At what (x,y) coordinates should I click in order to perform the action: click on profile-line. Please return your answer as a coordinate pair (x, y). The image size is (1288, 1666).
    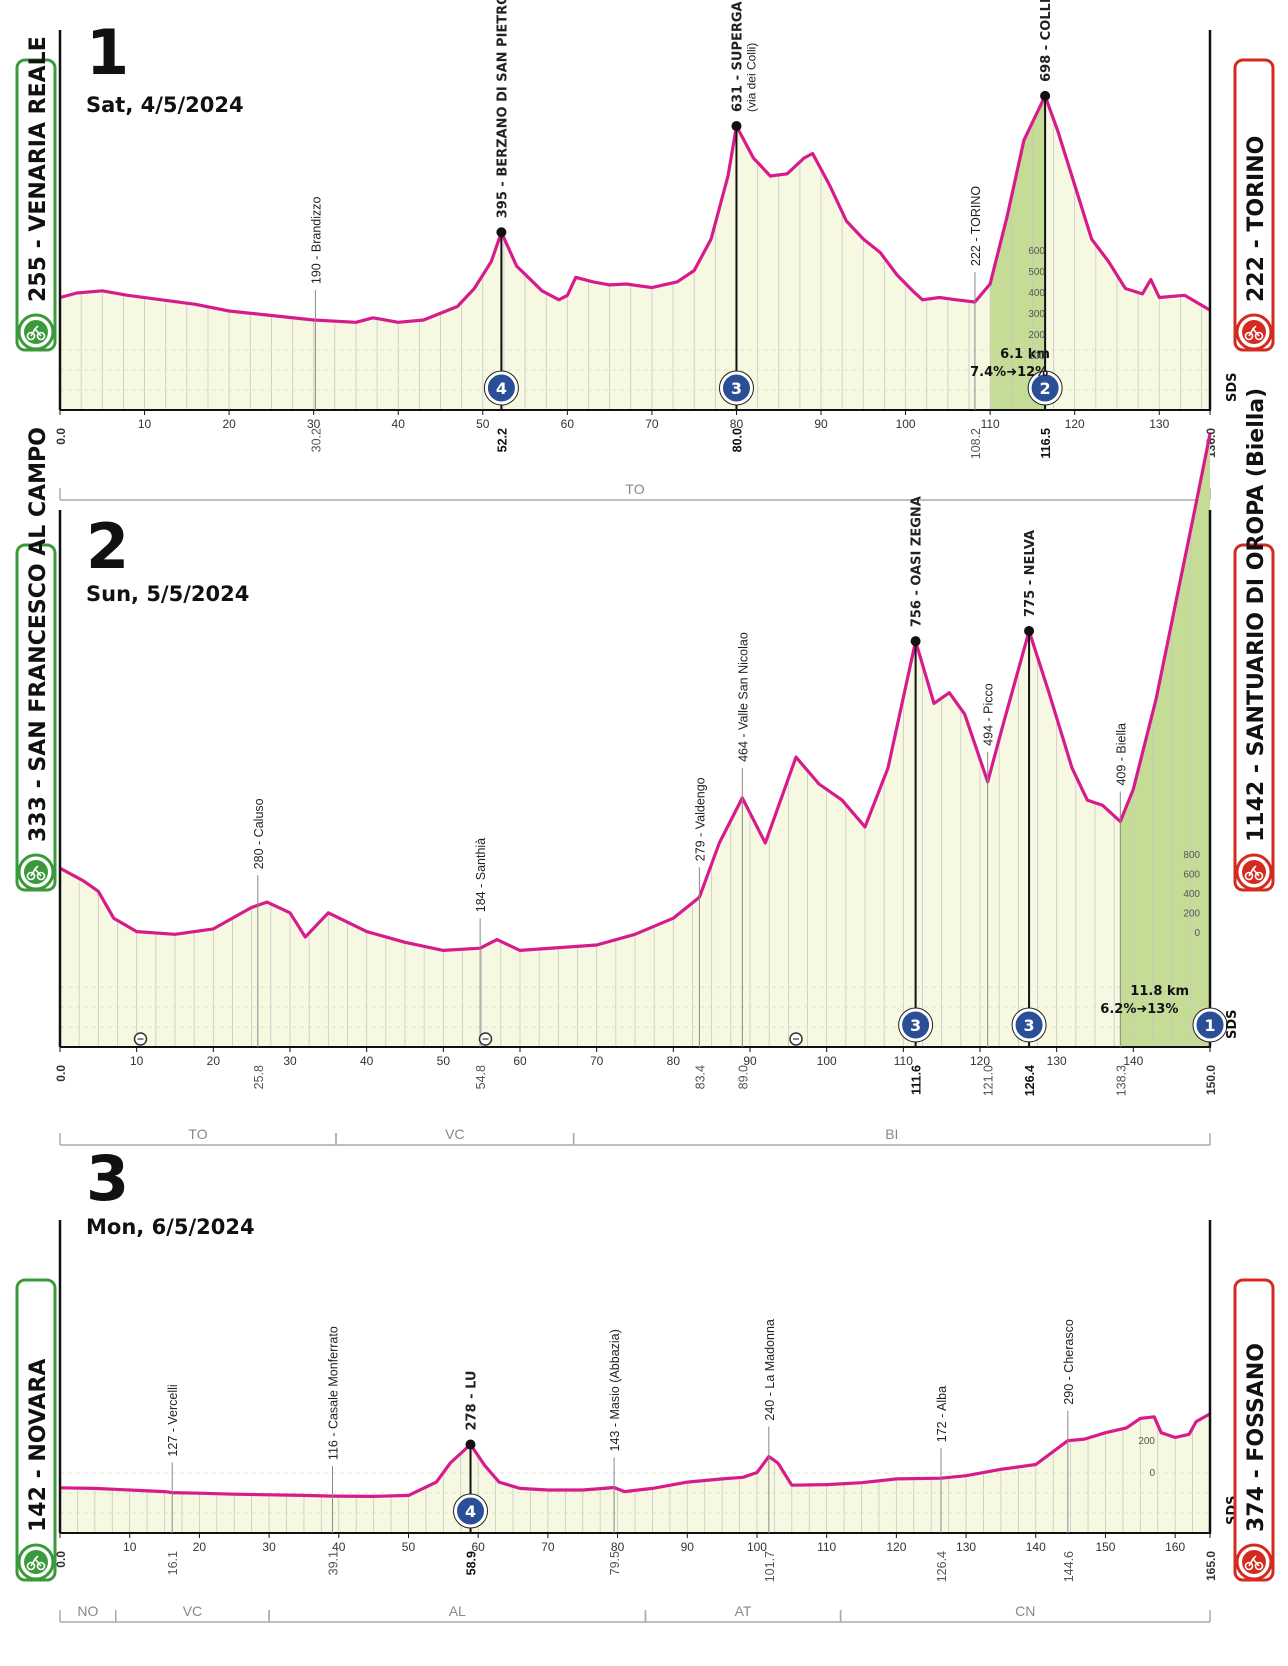
    Looking at the image, I should click on (635, 1455).